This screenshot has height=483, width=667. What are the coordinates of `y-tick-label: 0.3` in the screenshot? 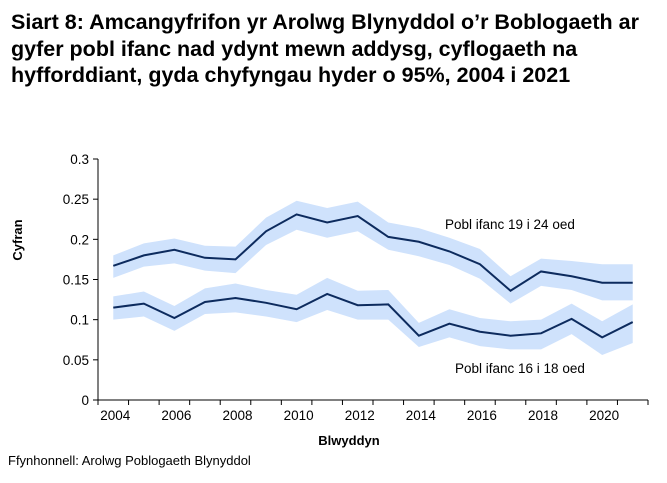 It's located at (79, 159).